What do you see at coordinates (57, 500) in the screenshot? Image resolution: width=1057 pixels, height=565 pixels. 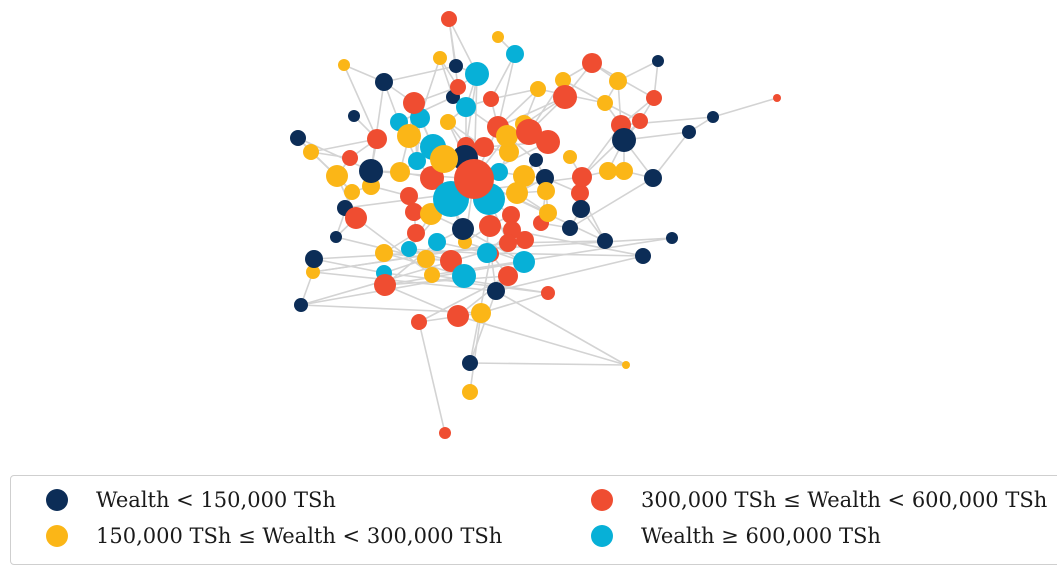 I see `legend-swatch-low` at bounding box center [57, 500].